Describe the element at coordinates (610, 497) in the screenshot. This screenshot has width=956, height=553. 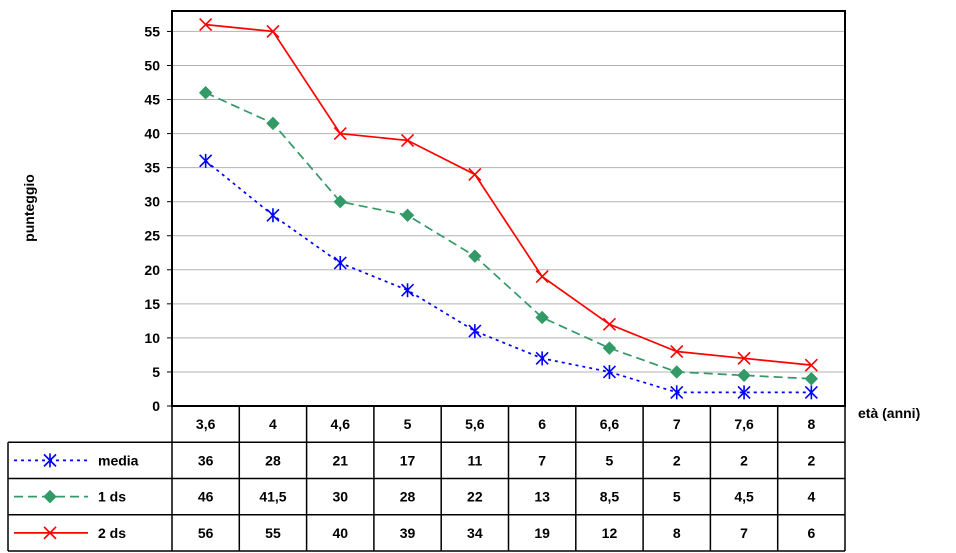
I see `table-cell: 8,5` at that location.